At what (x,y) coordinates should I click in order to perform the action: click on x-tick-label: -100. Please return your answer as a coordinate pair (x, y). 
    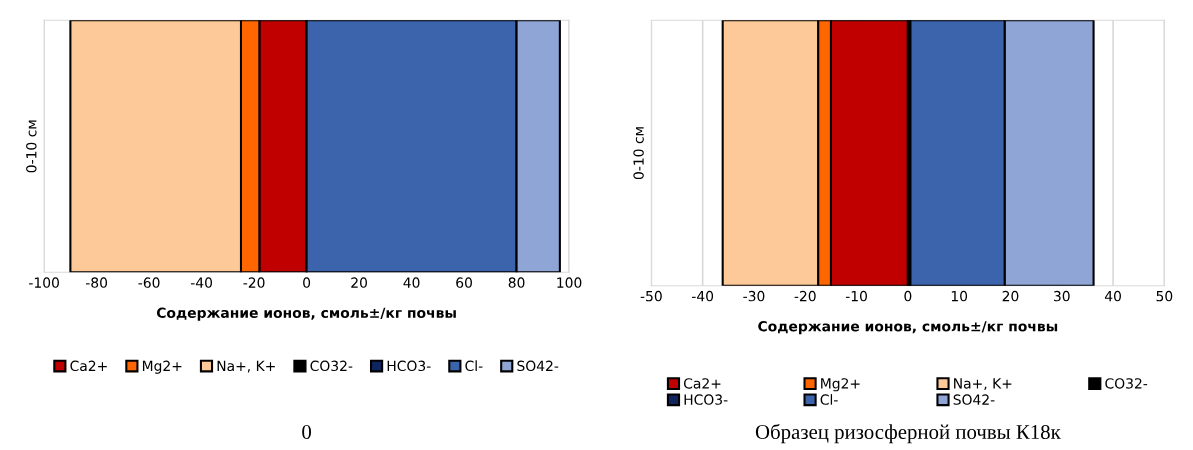
    Looking at the image, I should click on (44, 282).